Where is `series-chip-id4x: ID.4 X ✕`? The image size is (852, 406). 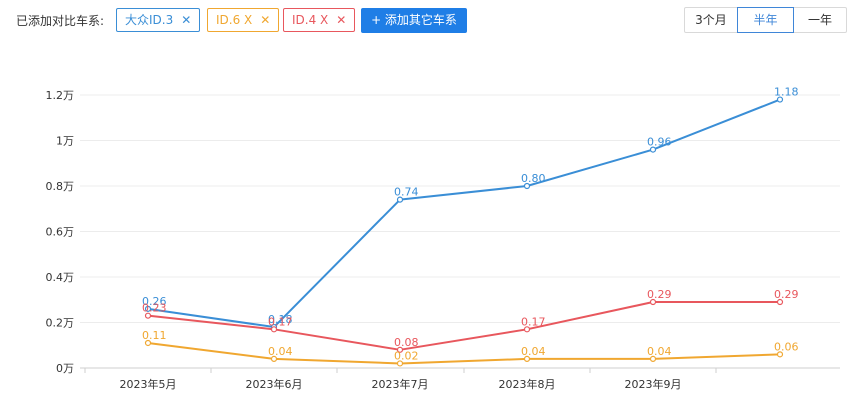
series-chip-id4x: ID.4 X ✕ is located at coordinates (319, 20).